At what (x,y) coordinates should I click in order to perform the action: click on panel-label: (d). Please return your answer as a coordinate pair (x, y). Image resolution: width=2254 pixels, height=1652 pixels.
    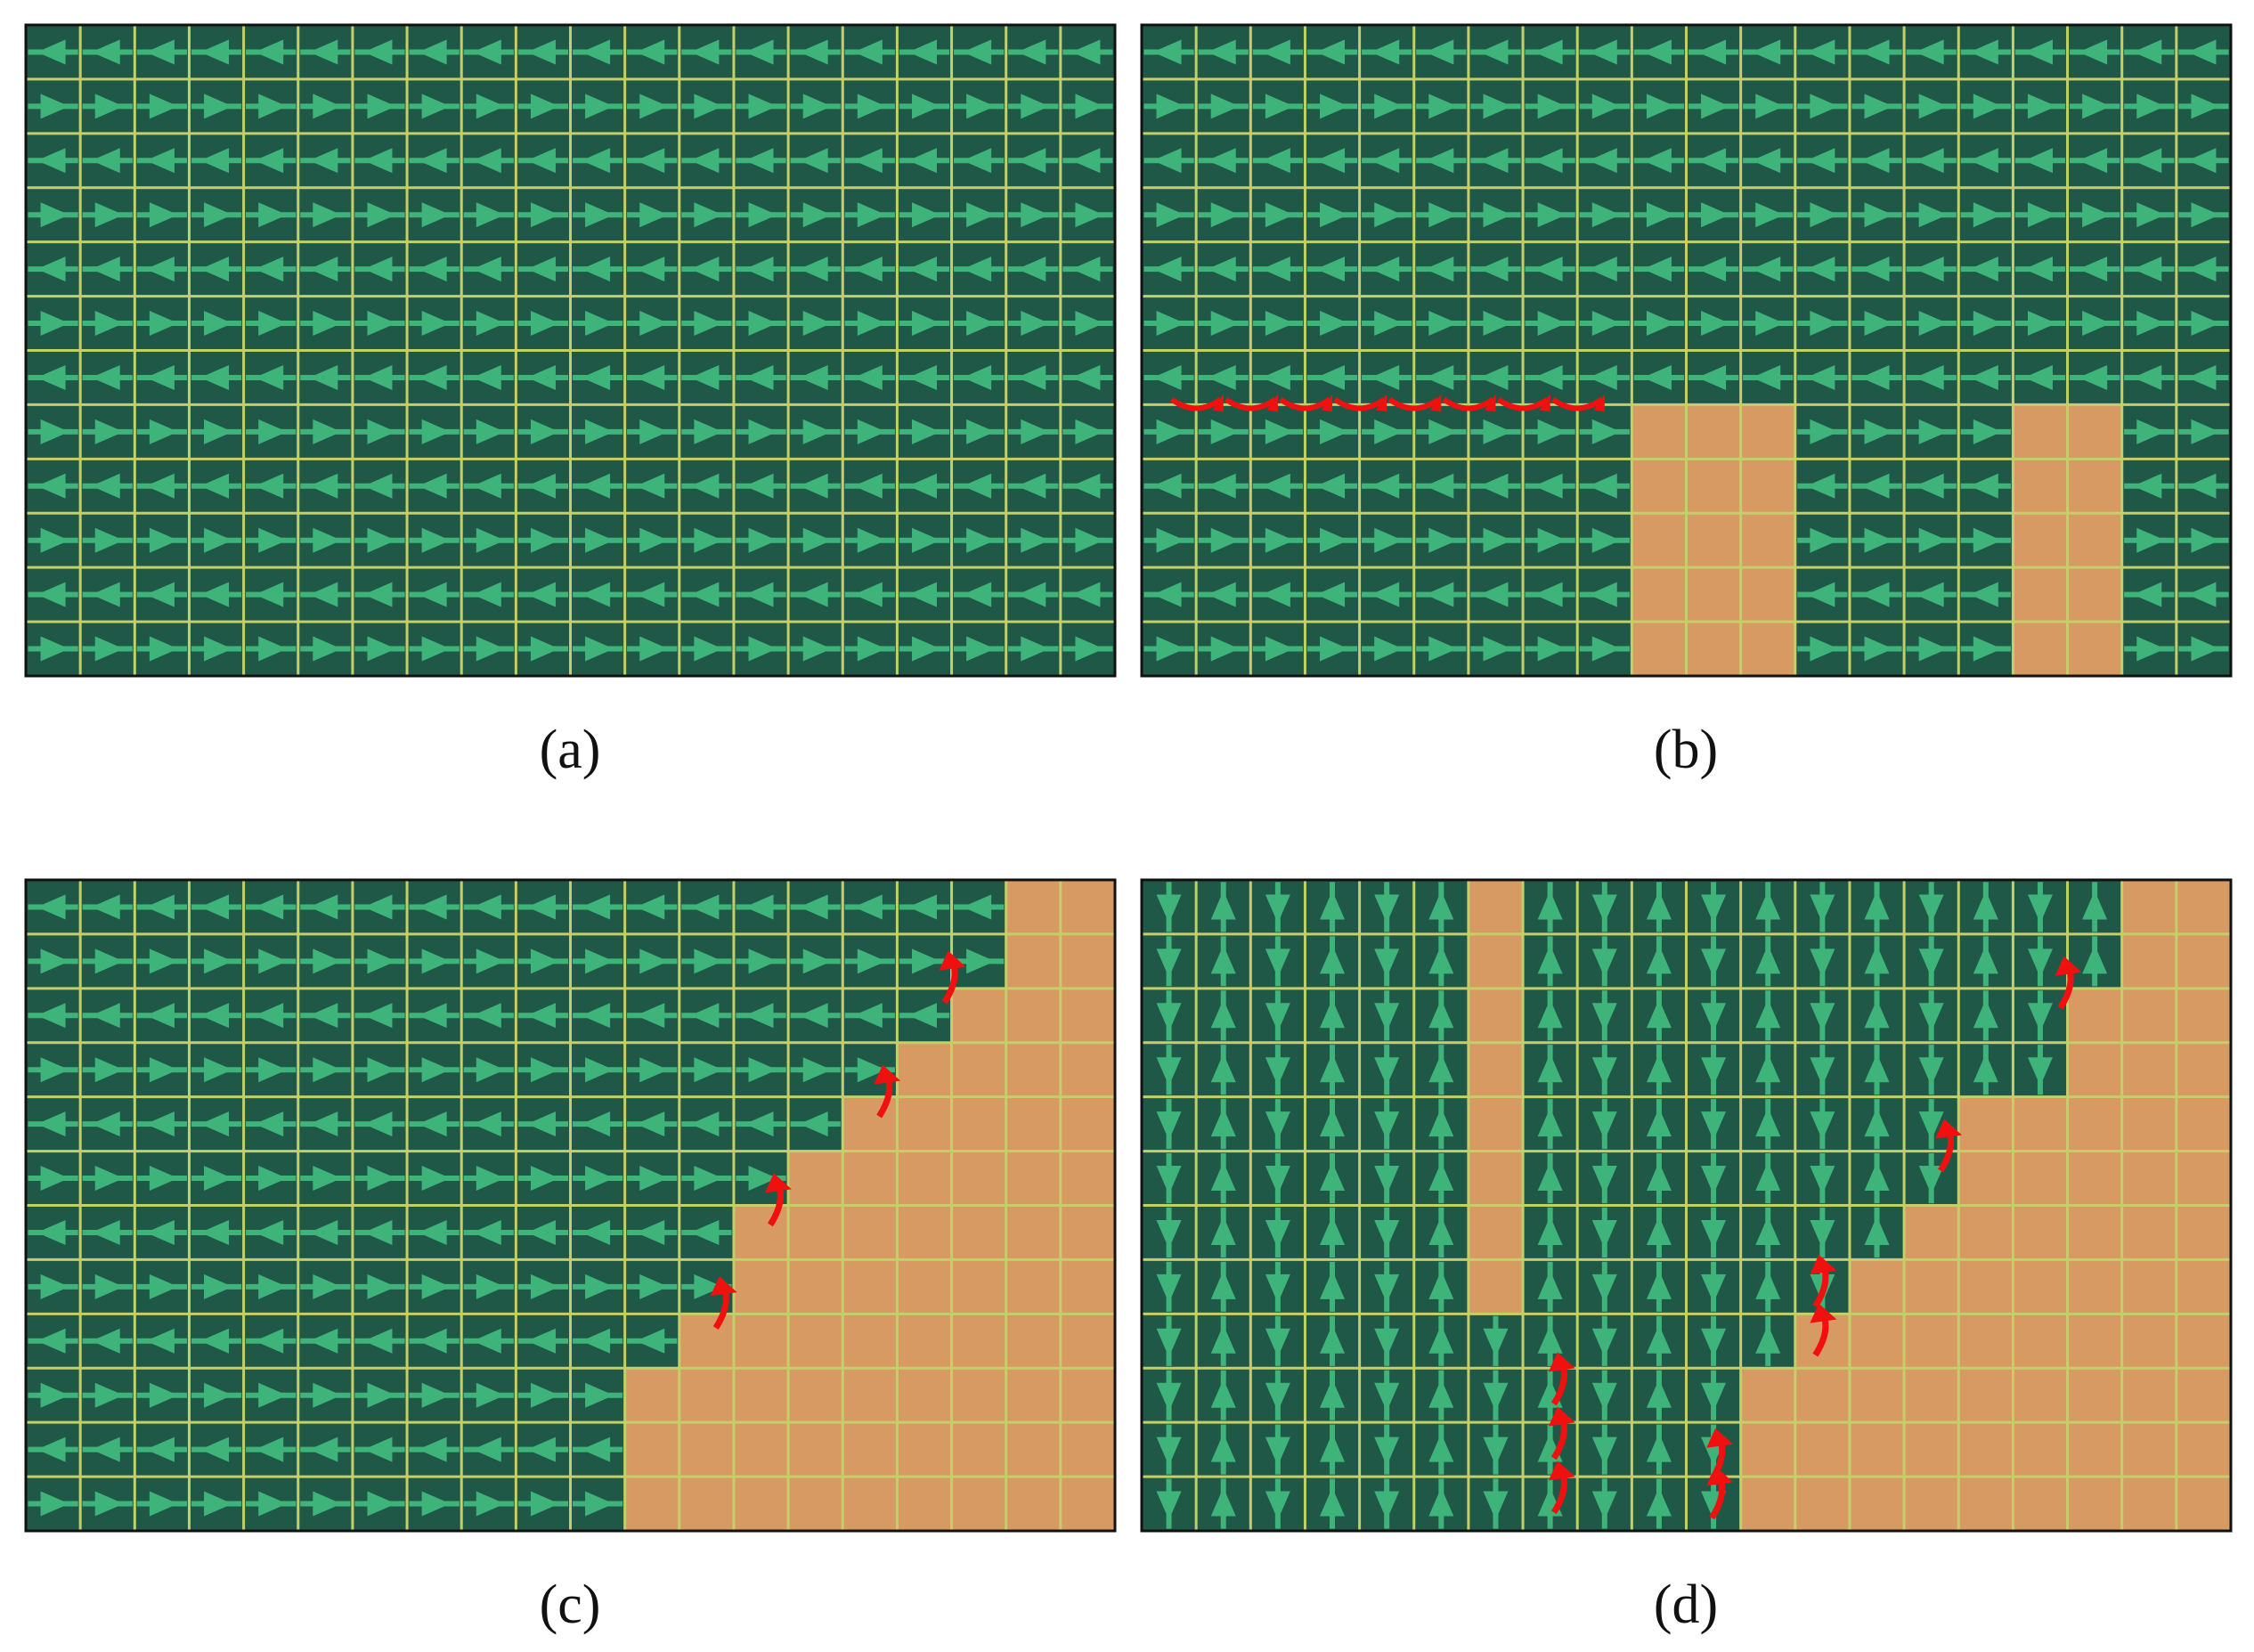
    Looking at the image, I should click on (1686, 1605).